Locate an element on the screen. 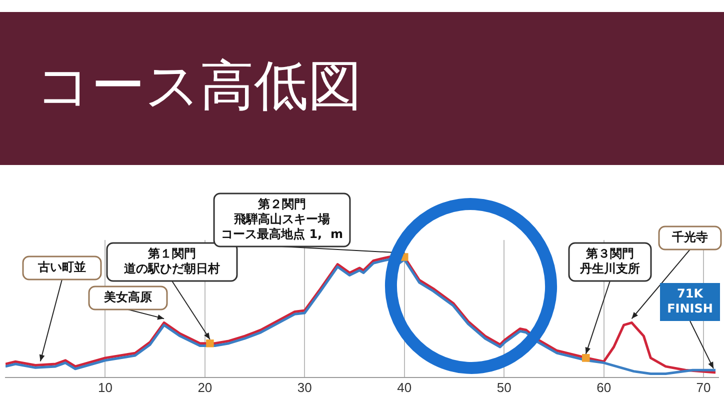 The height and width of the screenshot is (407, 724). x-tick-label: 60 is located at coordinates (604, 387).